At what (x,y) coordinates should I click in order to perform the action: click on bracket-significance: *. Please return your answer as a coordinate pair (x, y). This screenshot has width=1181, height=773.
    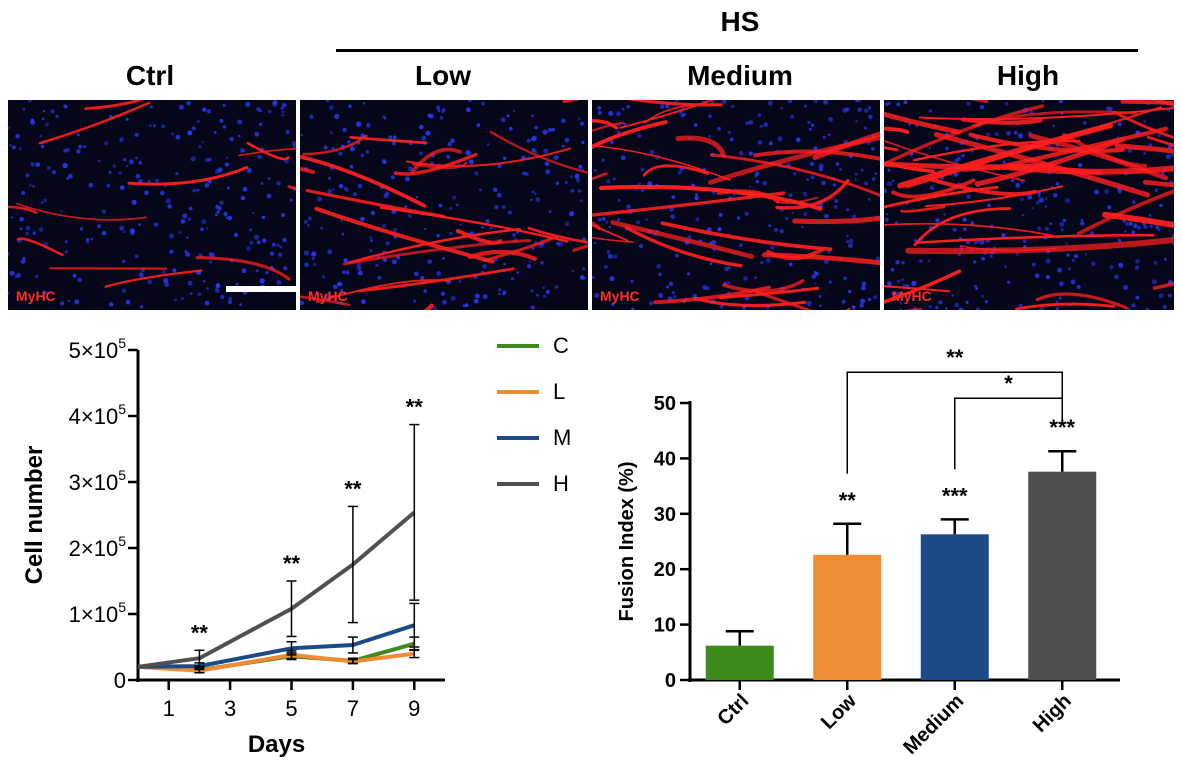
    Looking at the image, I should click on (1008, 383).